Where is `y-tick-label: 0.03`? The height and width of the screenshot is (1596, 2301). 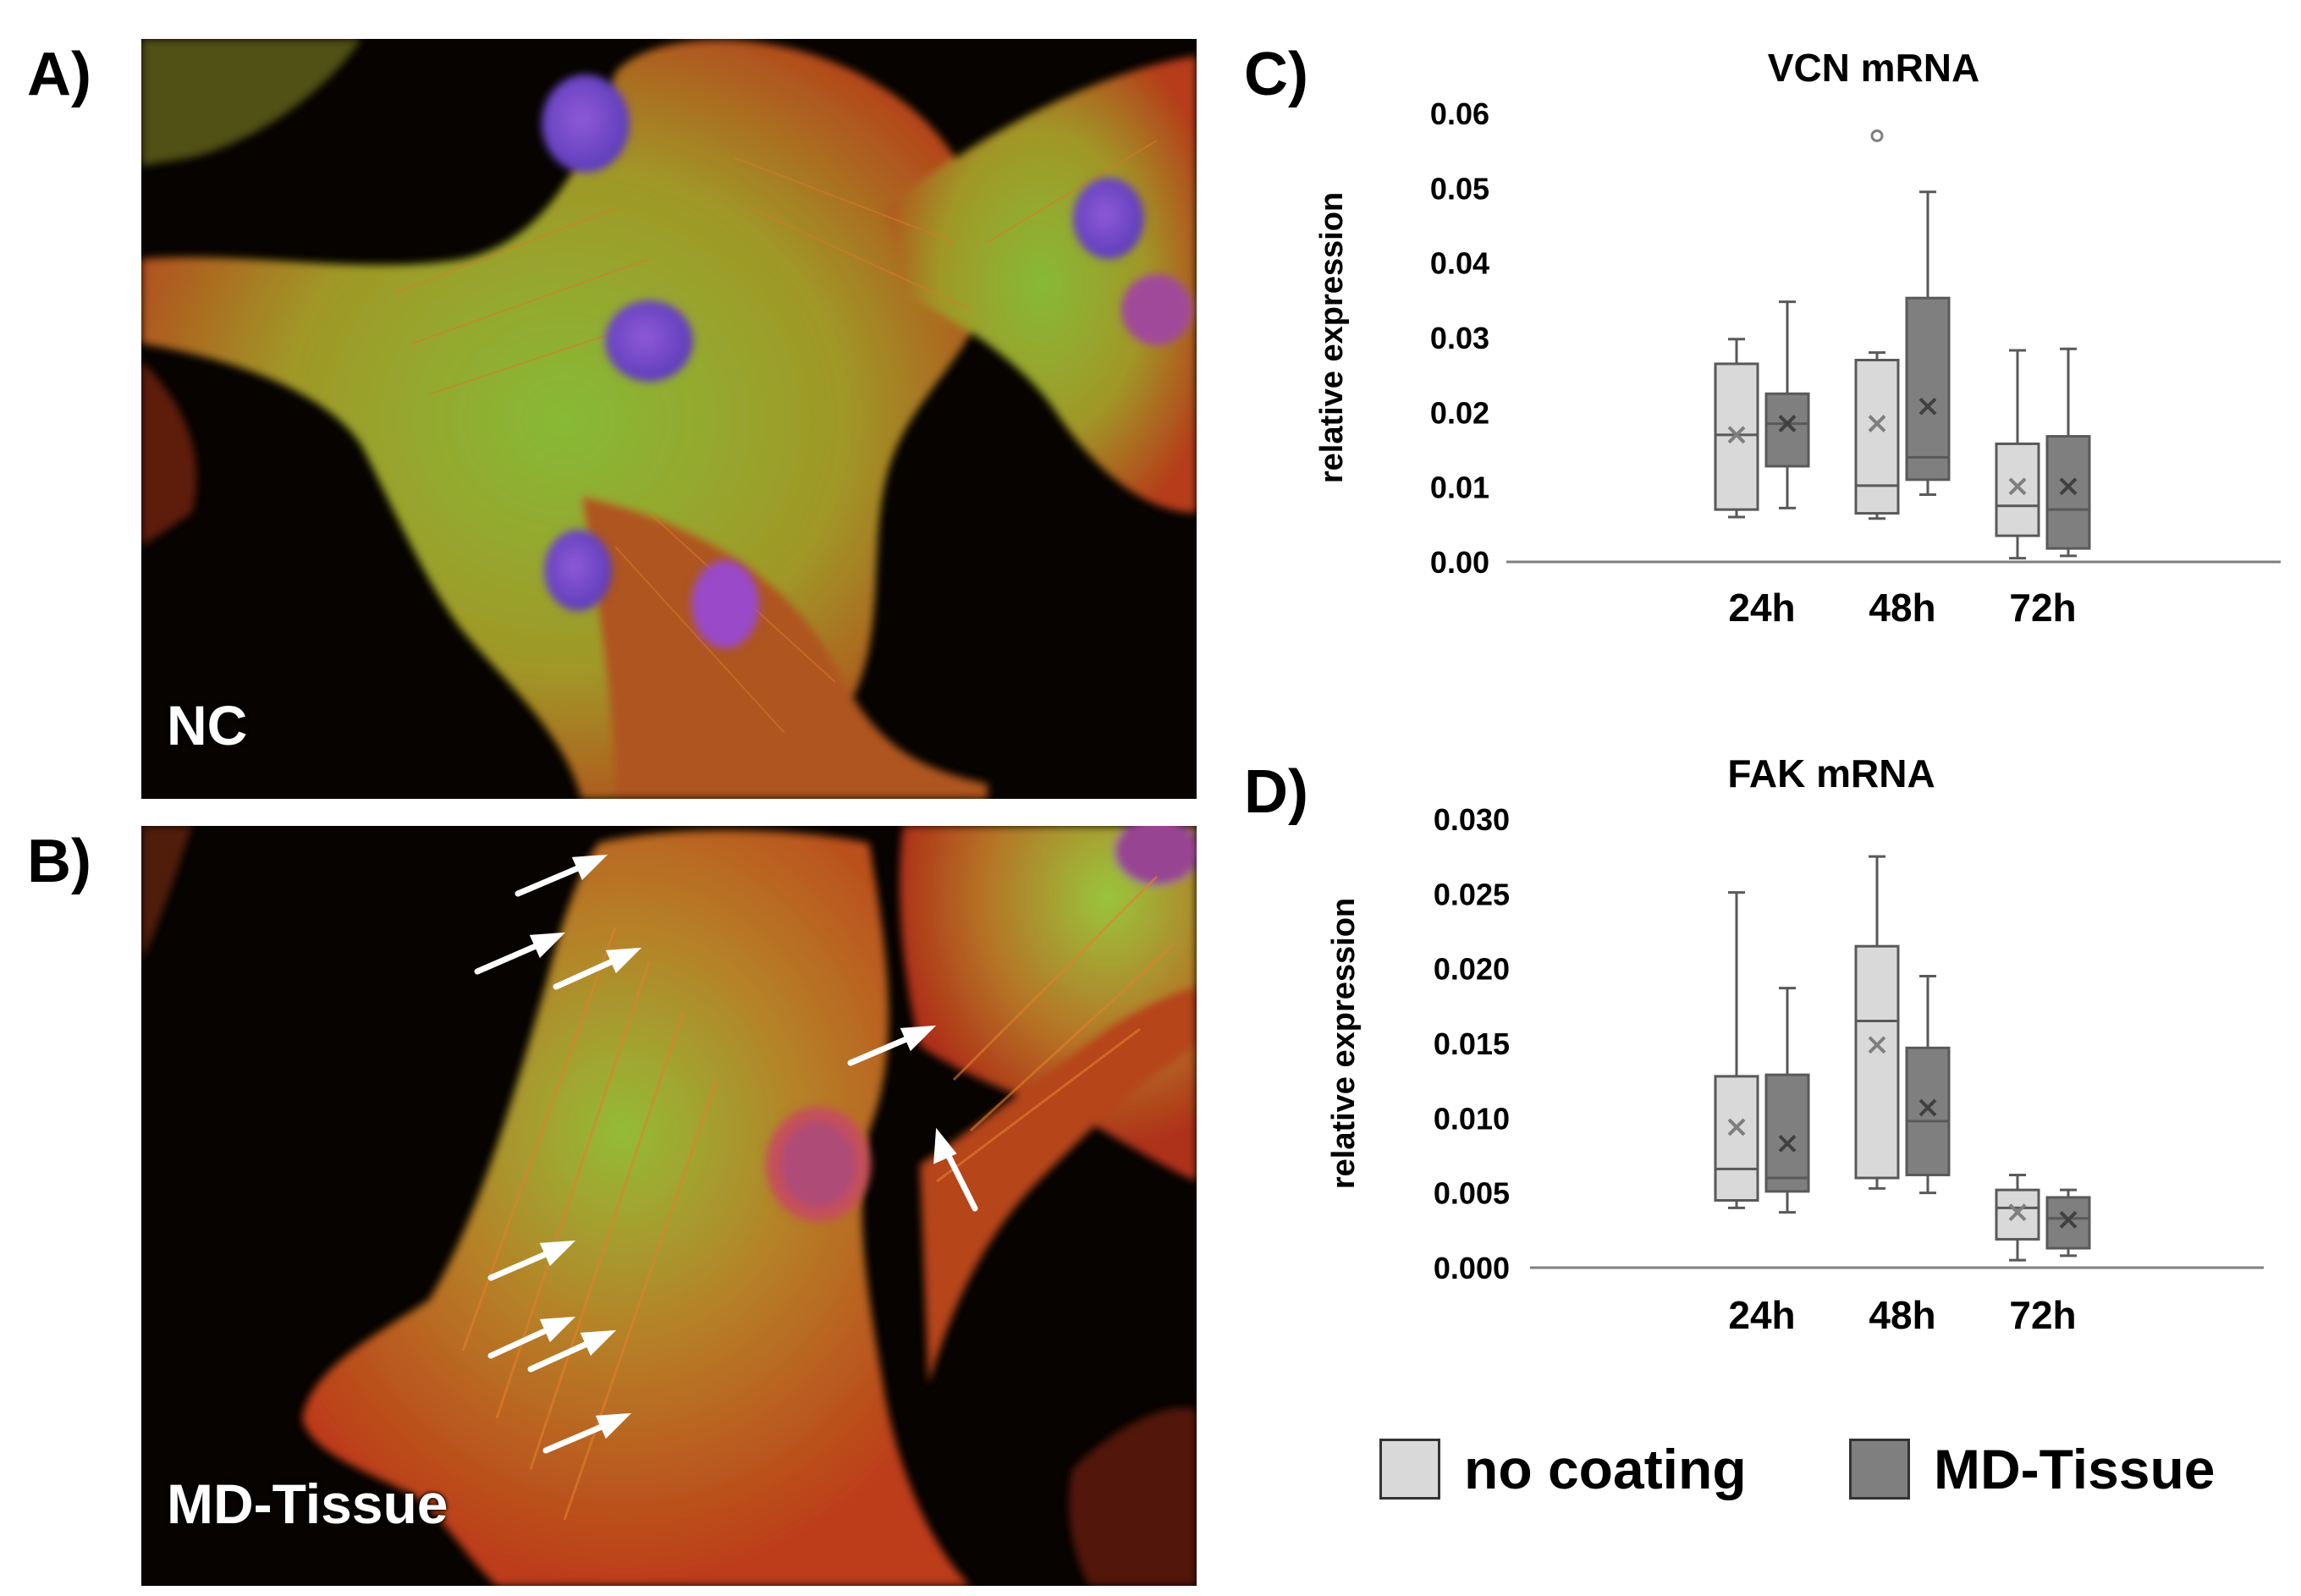
y-tick-label: 0.03 is located at coordinates (1459, 338).